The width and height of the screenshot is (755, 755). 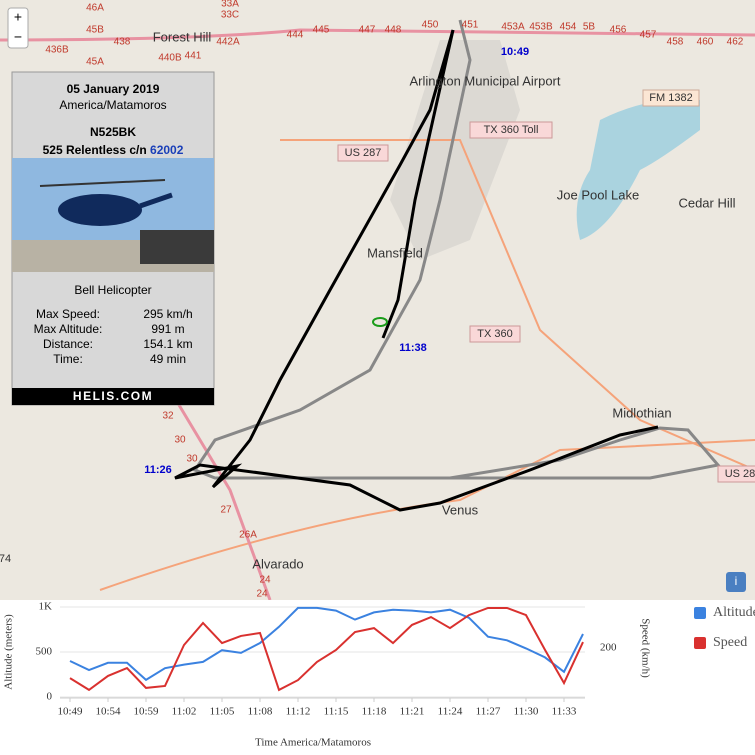 I want to click on maker: Bell Helicopter, so click(x=112, y=290).